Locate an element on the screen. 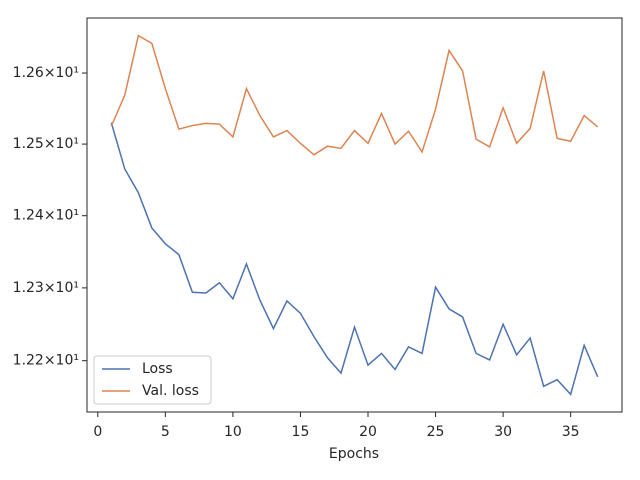  x-tick-label: 20 is located at coordinates (368, 432).